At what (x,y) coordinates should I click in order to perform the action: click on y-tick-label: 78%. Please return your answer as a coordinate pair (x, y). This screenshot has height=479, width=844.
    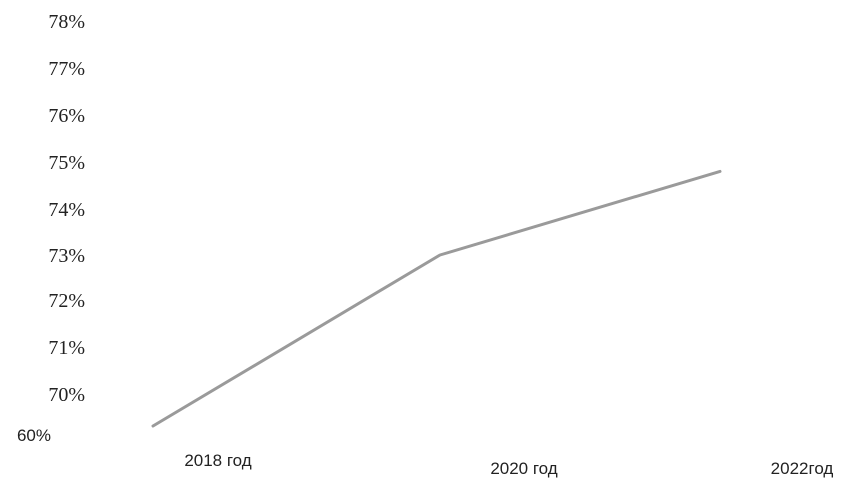
    Looking at the image, I should click on (66, 22).